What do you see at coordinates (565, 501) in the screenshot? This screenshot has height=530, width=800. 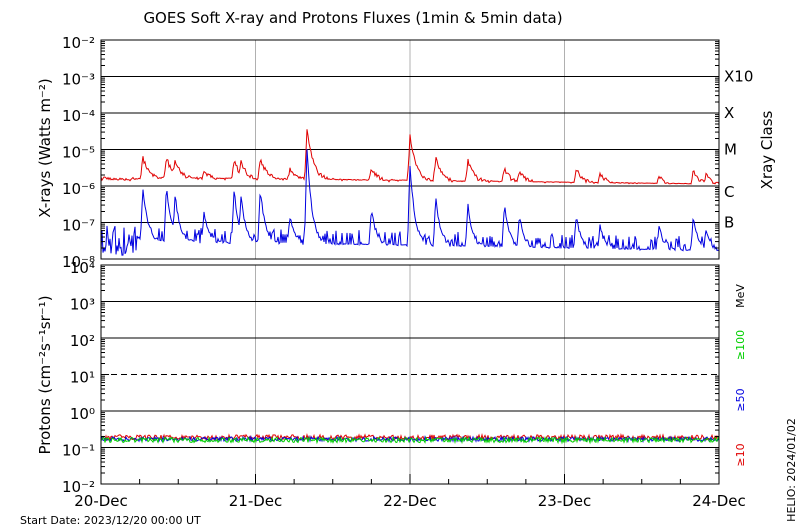 I see `date-tick-label: 23-Dec` at bounding box center [565, 501].